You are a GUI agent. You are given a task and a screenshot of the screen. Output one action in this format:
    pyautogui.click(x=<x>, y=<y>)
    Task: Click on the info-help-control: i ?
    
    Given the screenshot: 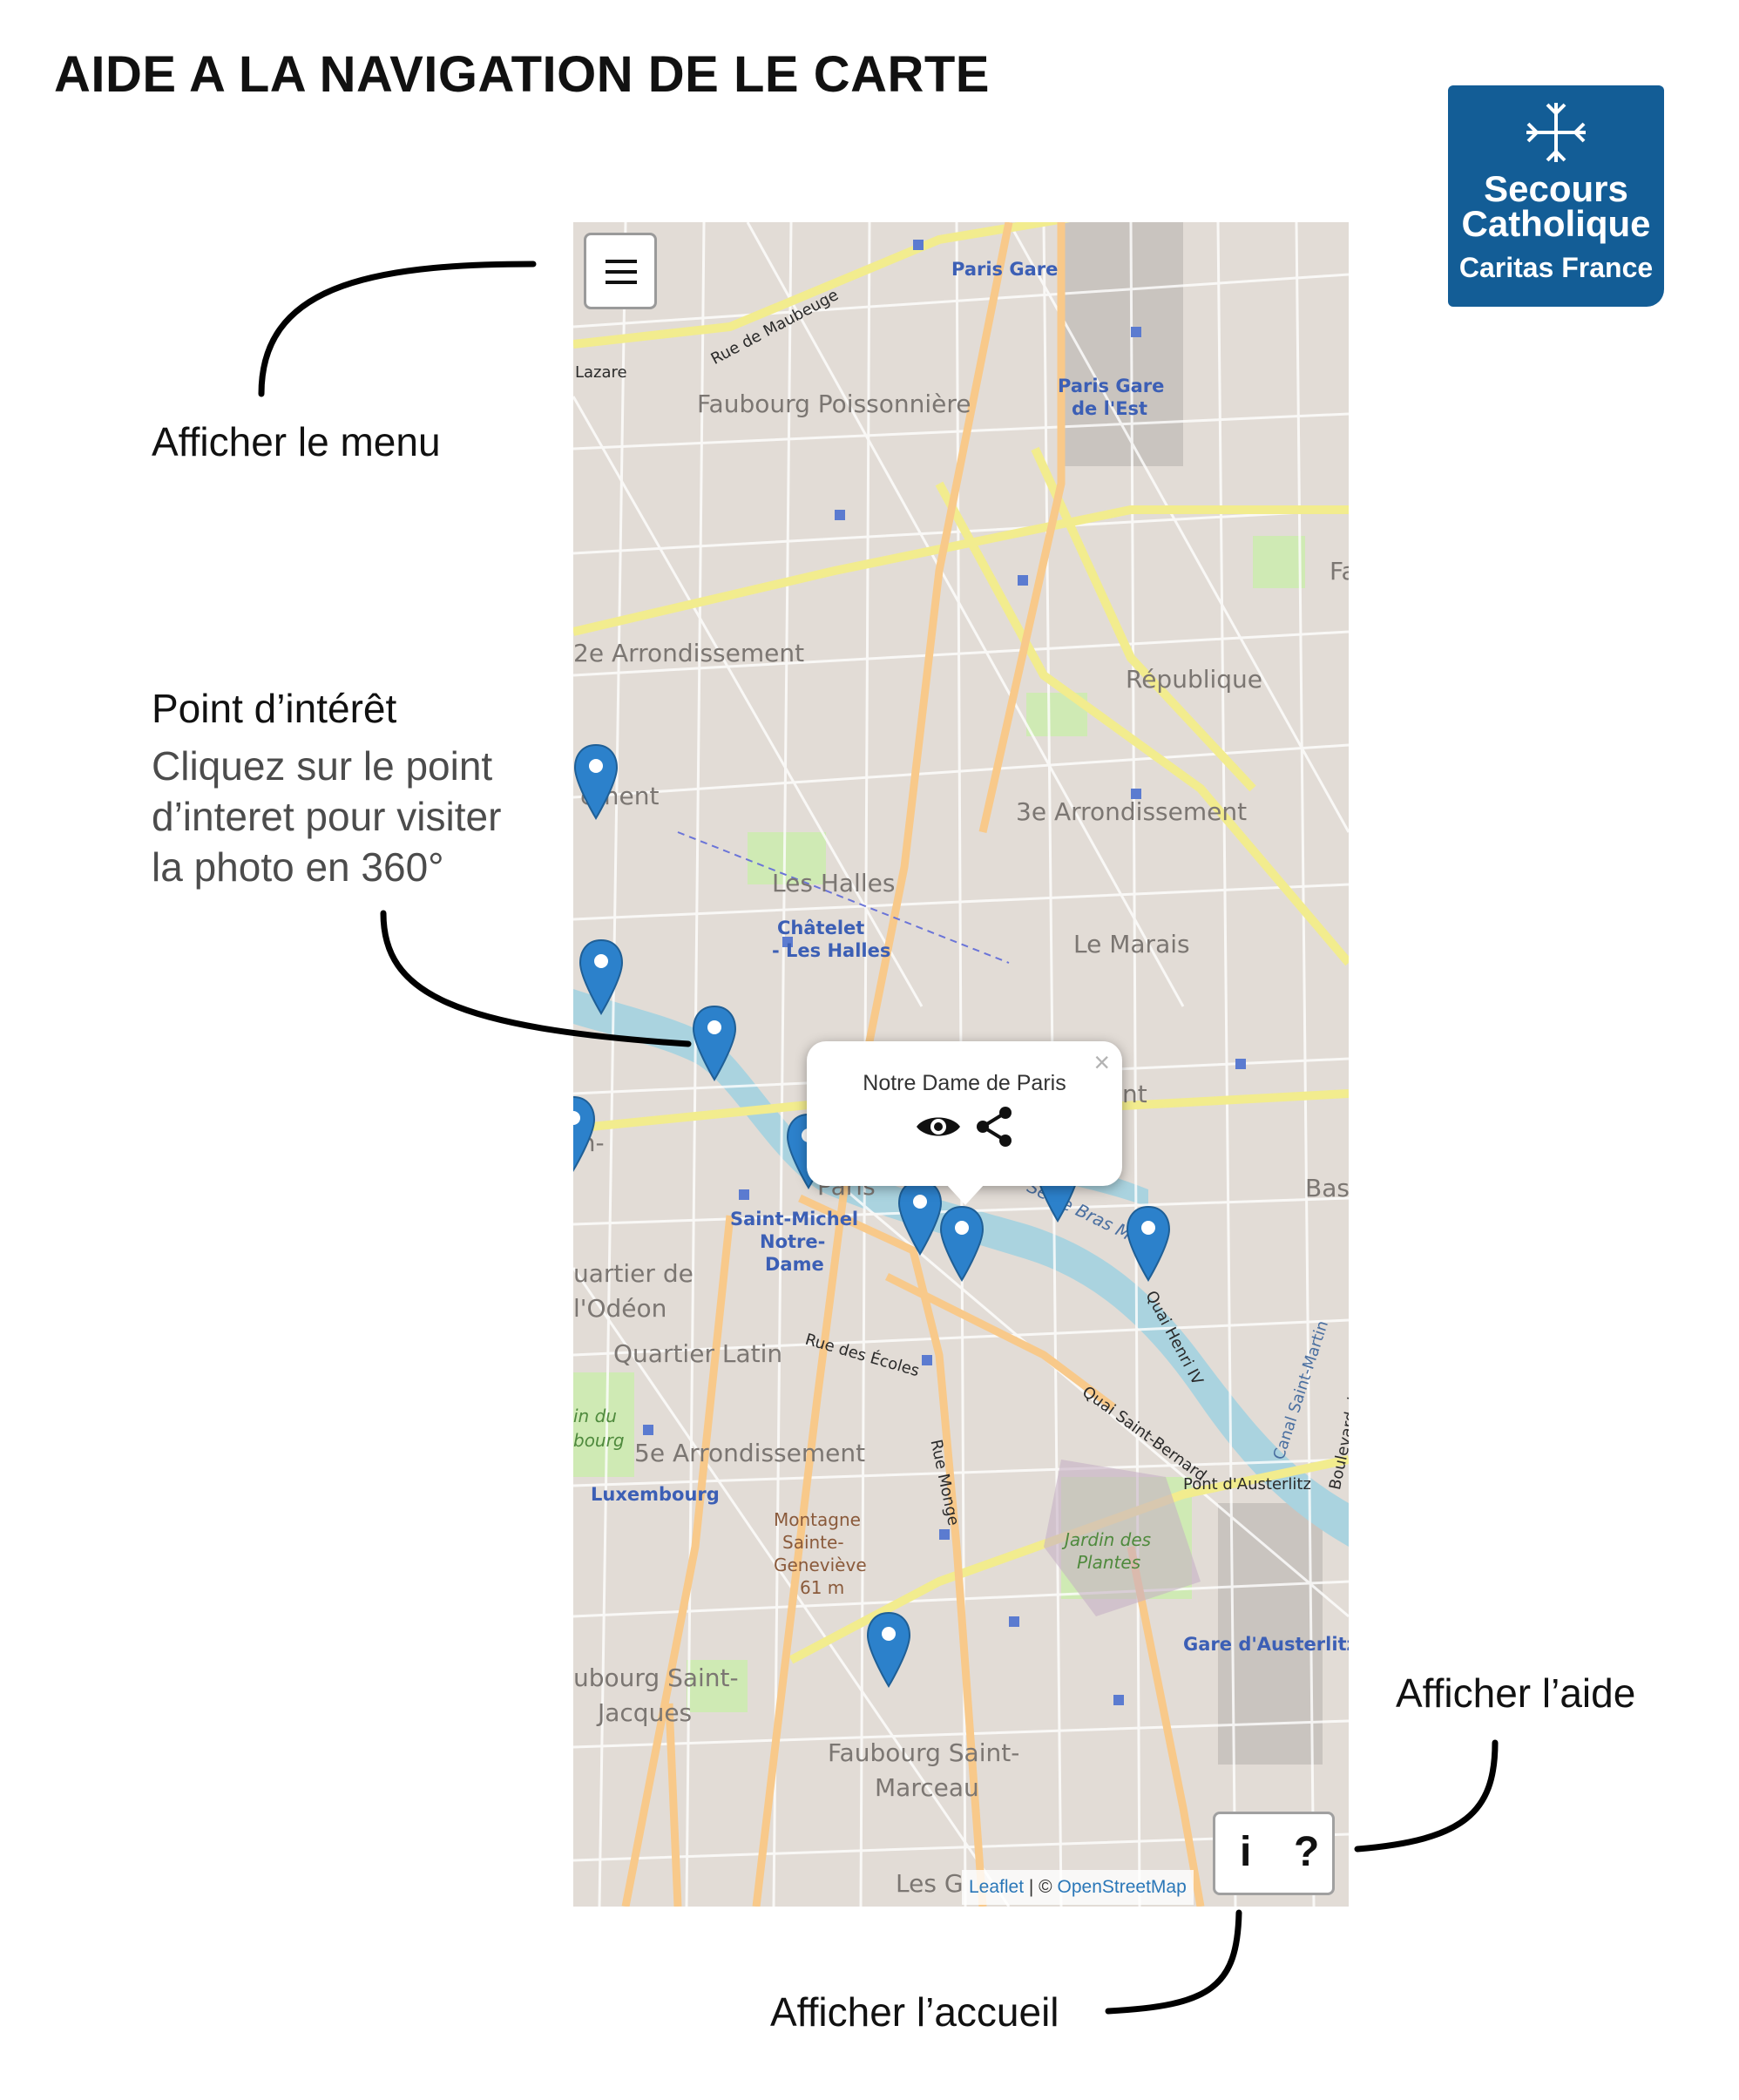 What is the action you would take?
    pyautogui.click(x=1274, y=1853)
    